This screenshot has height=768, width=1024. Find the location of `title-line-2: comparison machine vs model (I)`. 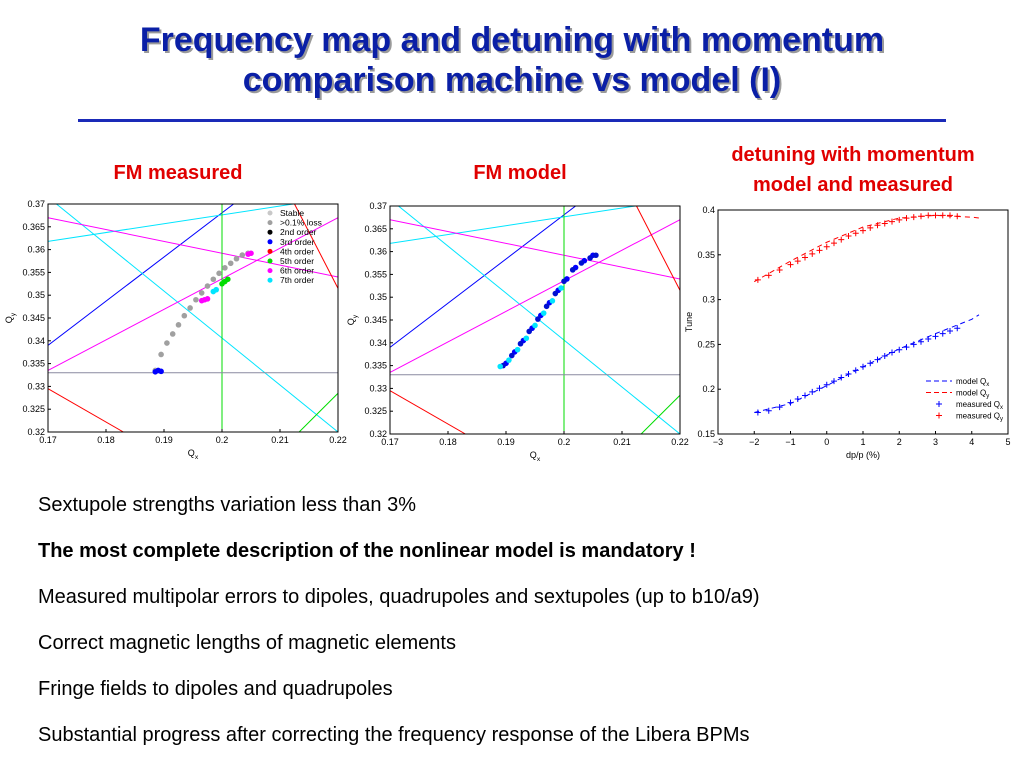

title-line-2: comparison machine vs model (I) is located at coordinates (512, 80).